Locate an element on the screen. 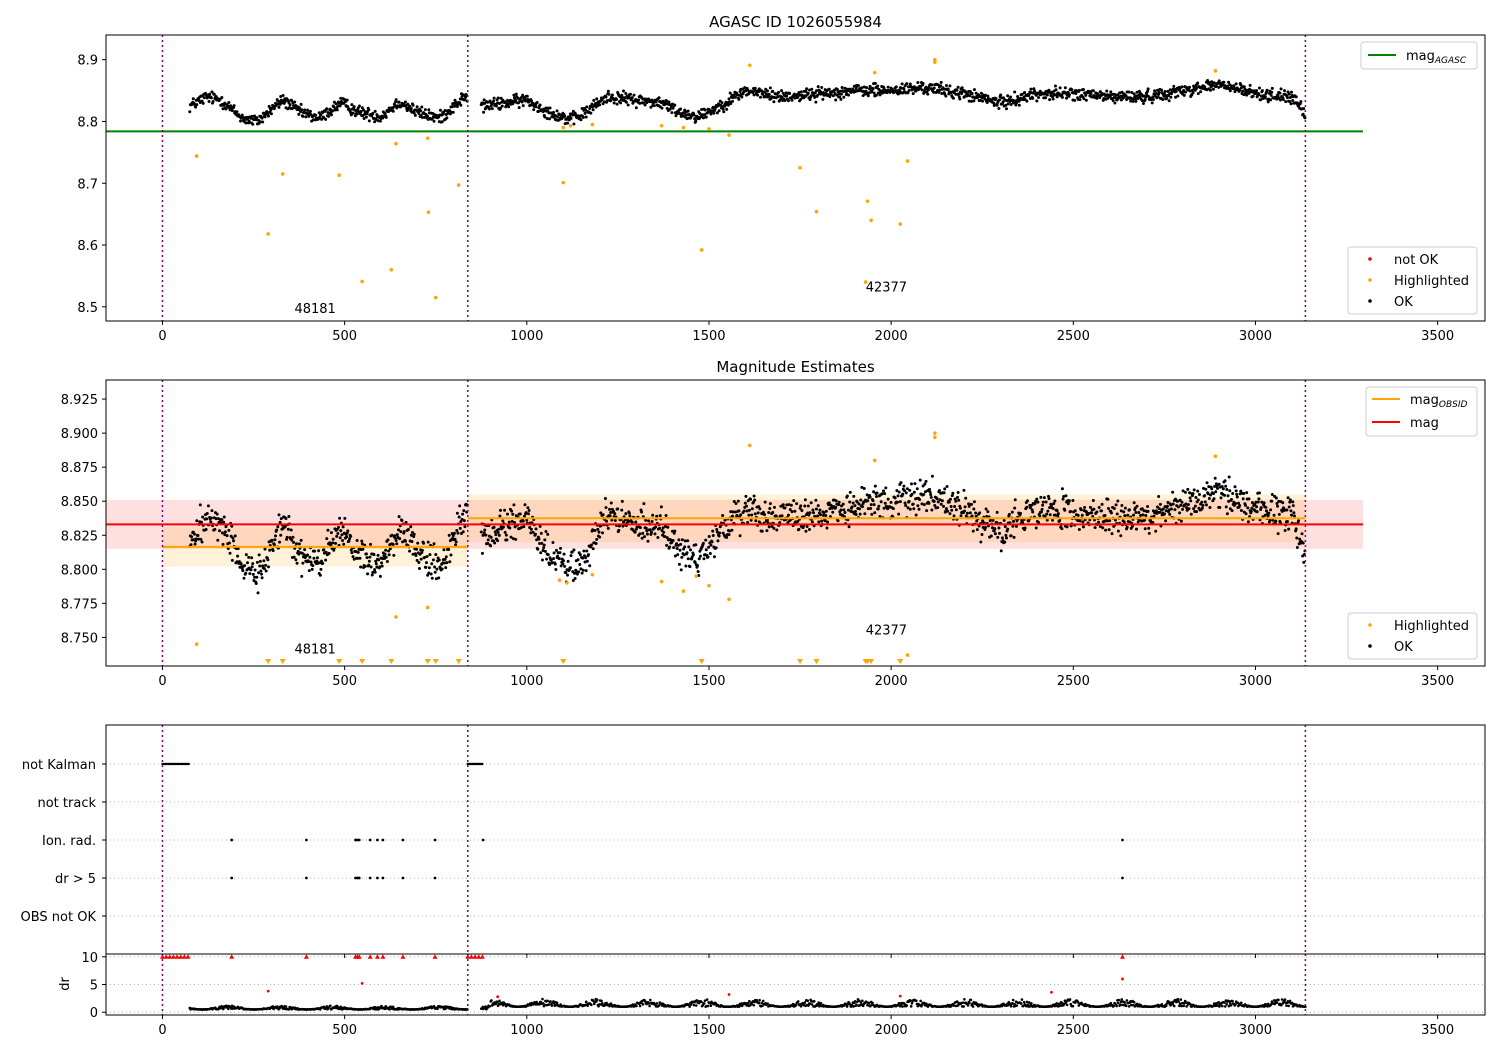 The height and width of the screenshot is (1050, 1500). y-tick-label: 8.925 is located at coordinates (79, 400).